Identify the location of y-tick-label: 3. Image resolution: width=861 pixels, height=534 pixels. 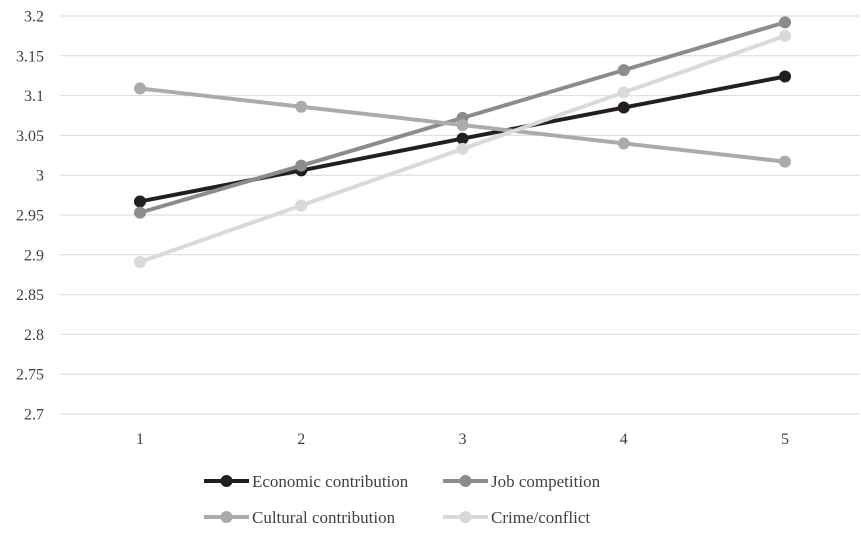
(40, 176).